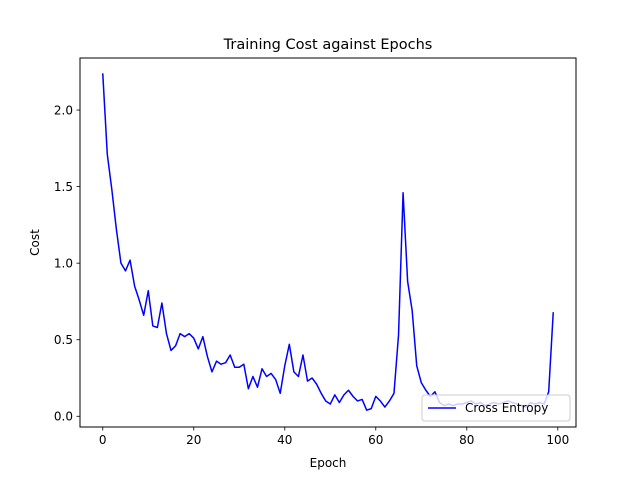 The height and width of the screenshot is (480, 640). What do you see at coordinates (63, 110) in the screenshot?
I see `y-tick-label: 2.0` at bounding box center [63, 110].